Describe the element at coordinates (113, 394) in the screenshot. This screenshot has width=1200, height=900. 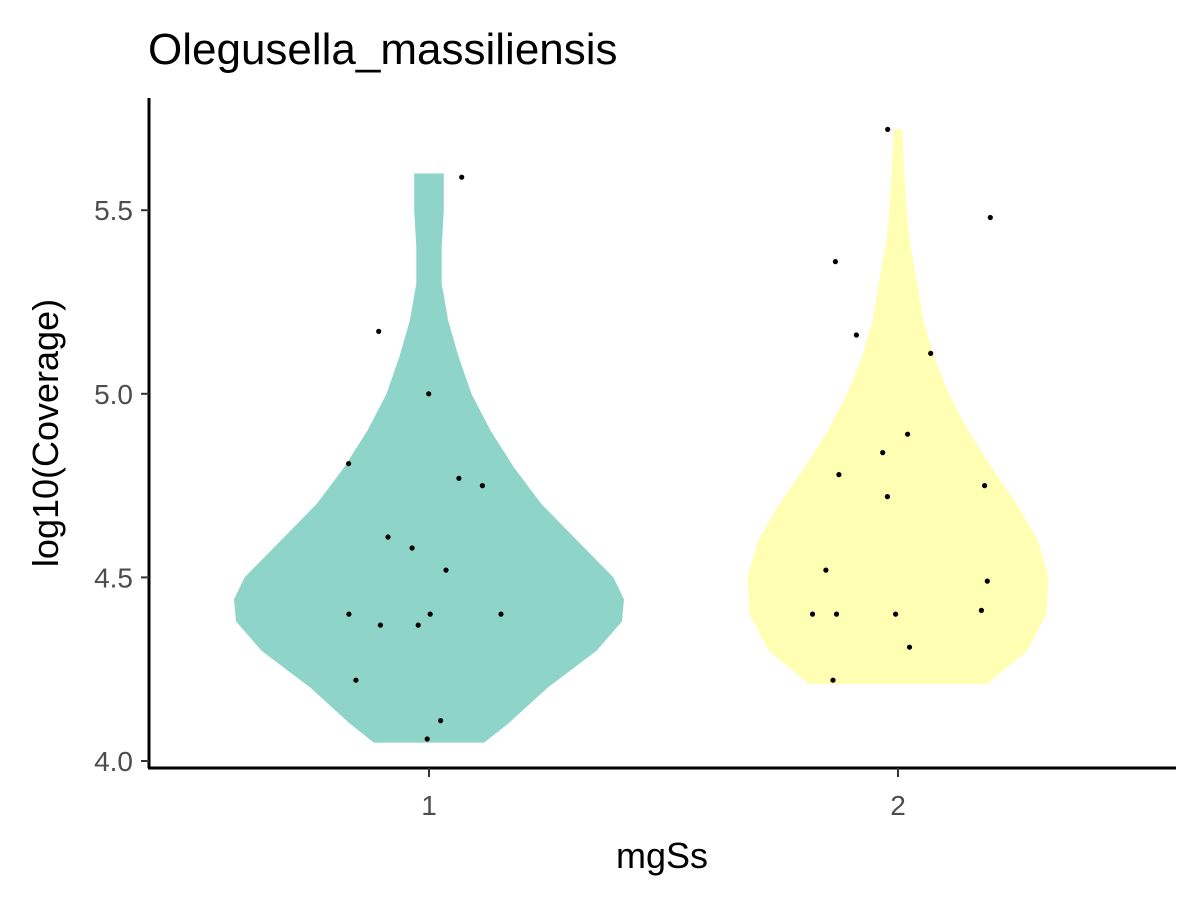
I see `y-tick-label: 5.0` at that location.